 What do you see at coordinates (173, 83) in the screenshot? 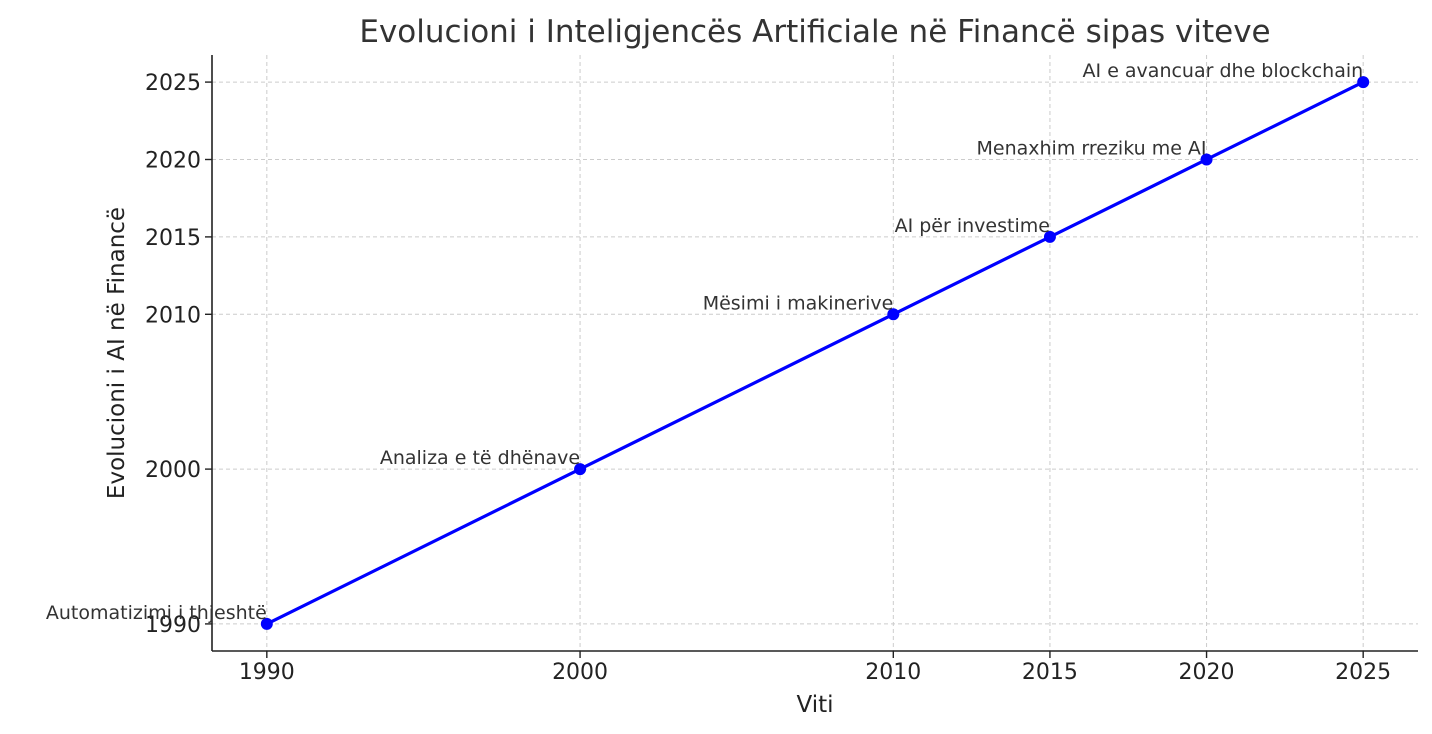
I see `y-tick-label: 2025` at bounding box center [173, 83].